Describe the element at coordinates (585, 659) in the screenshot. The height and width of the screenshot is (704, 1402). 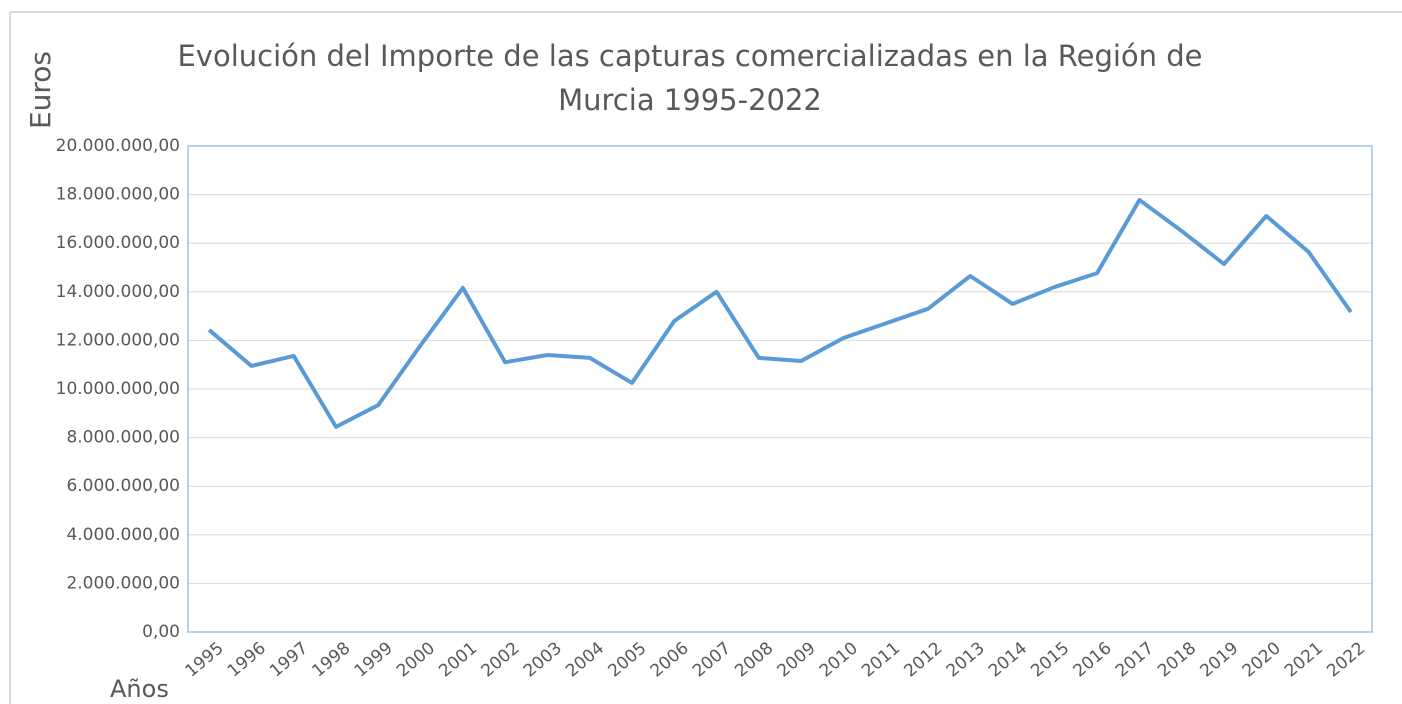
I see `x-tick-label: 2004` at that location.